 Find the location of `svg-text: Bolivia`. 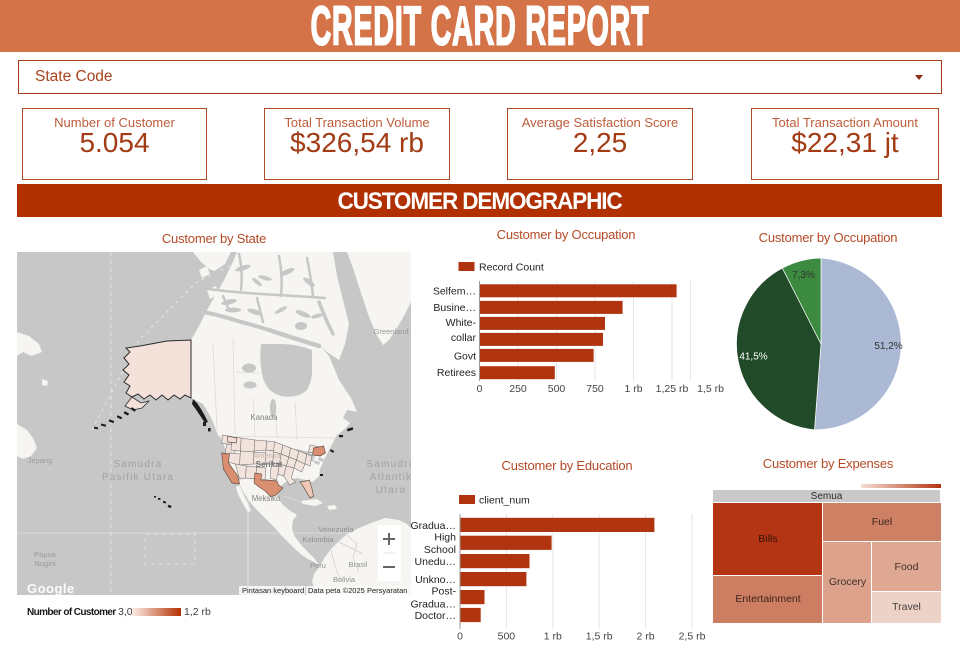

svg-text: Bolivia is located at coordinates (344, 579).